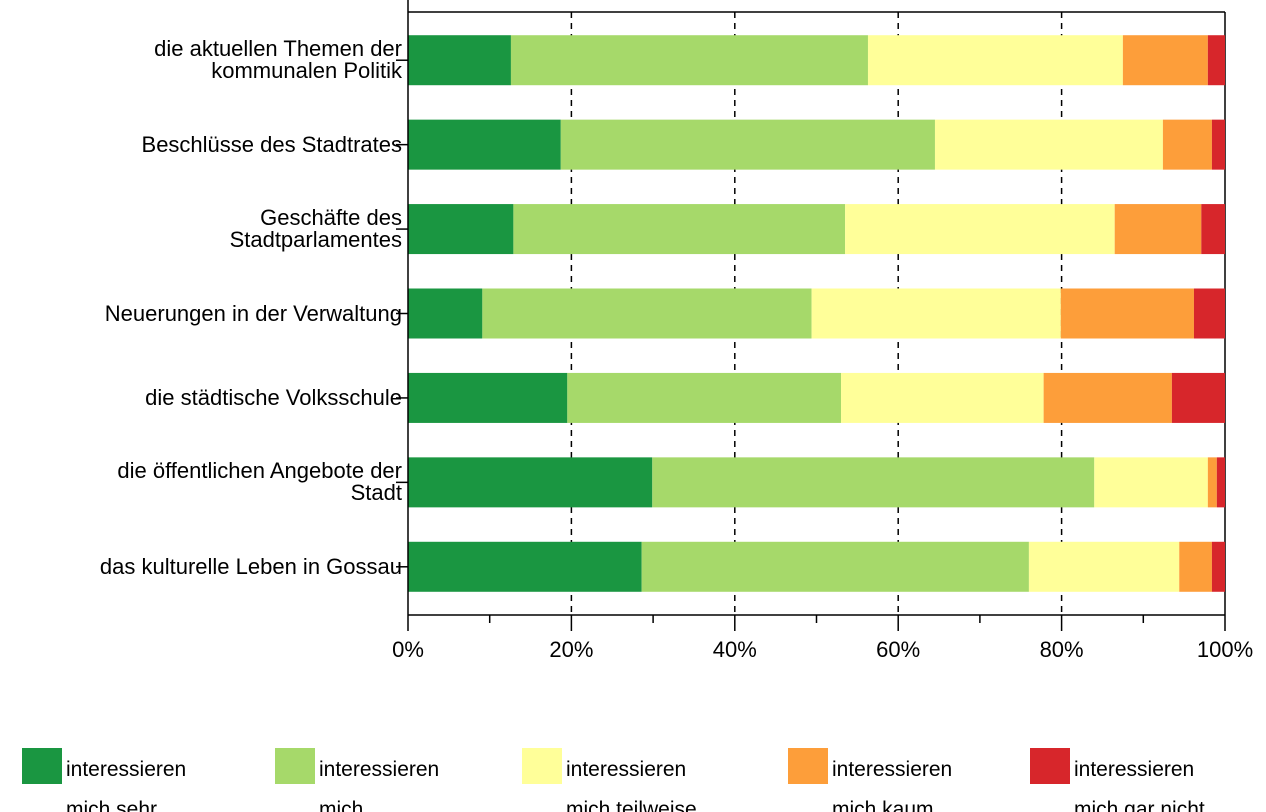  Describe the element at coordinates (126, 785) in the screenshot. I see `legend-label: interessieren mich sehr` at that location.